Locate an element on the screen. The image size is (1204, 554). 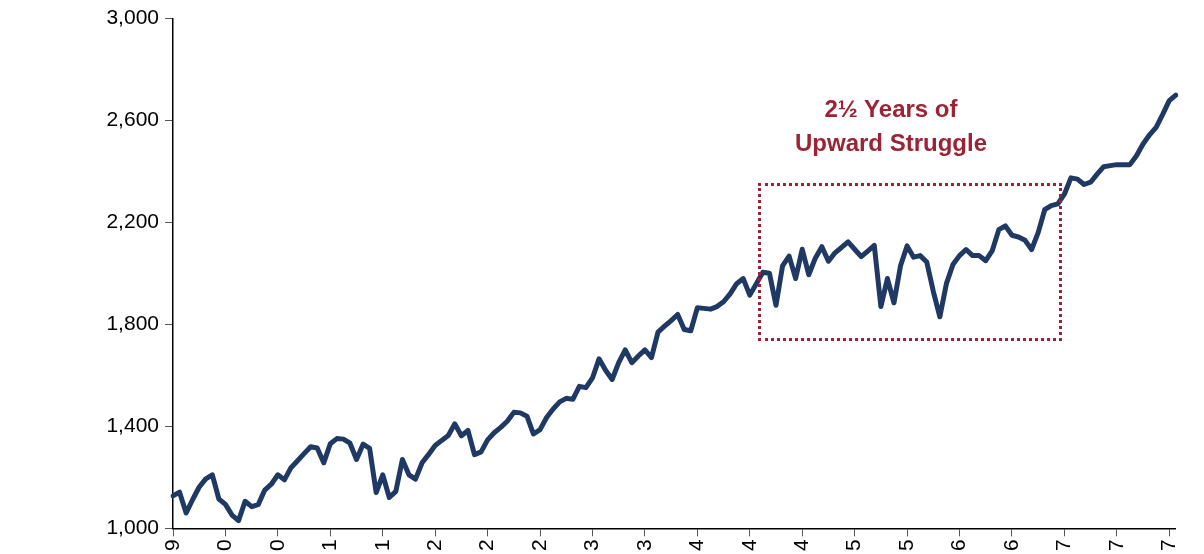
y-tick-label: 3,000 is located at coordinates (132, 17).